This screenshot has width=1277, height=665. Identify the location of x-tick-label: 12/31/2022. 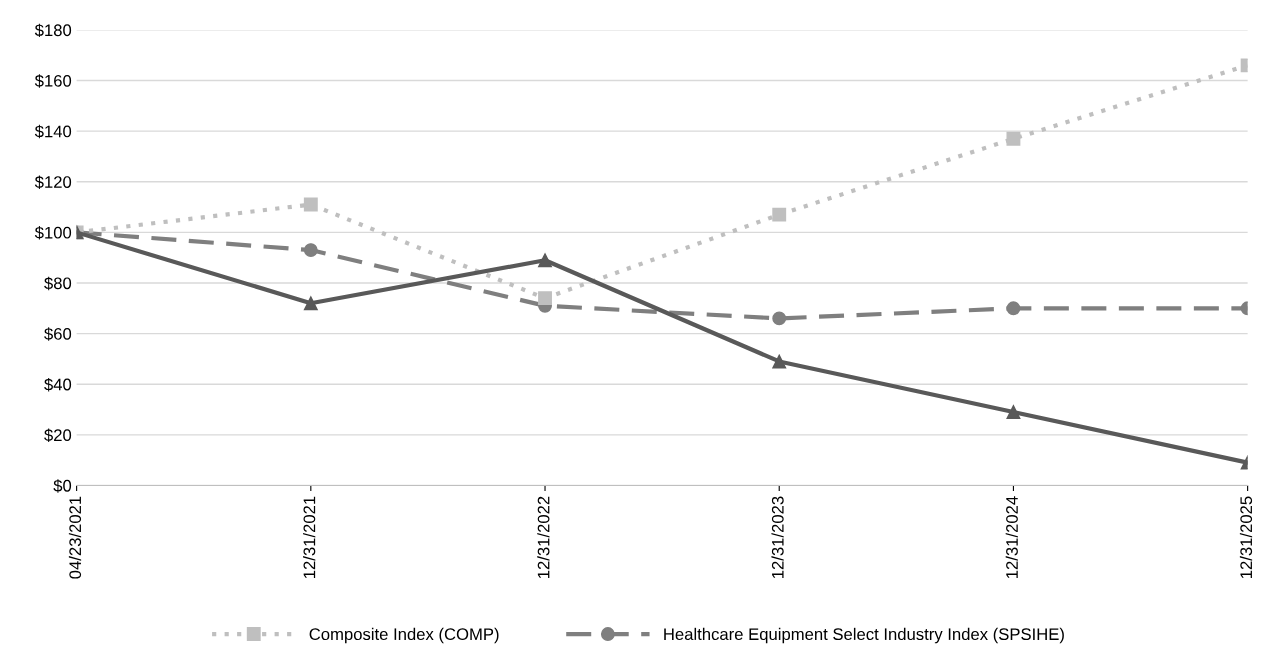
(543, 537).